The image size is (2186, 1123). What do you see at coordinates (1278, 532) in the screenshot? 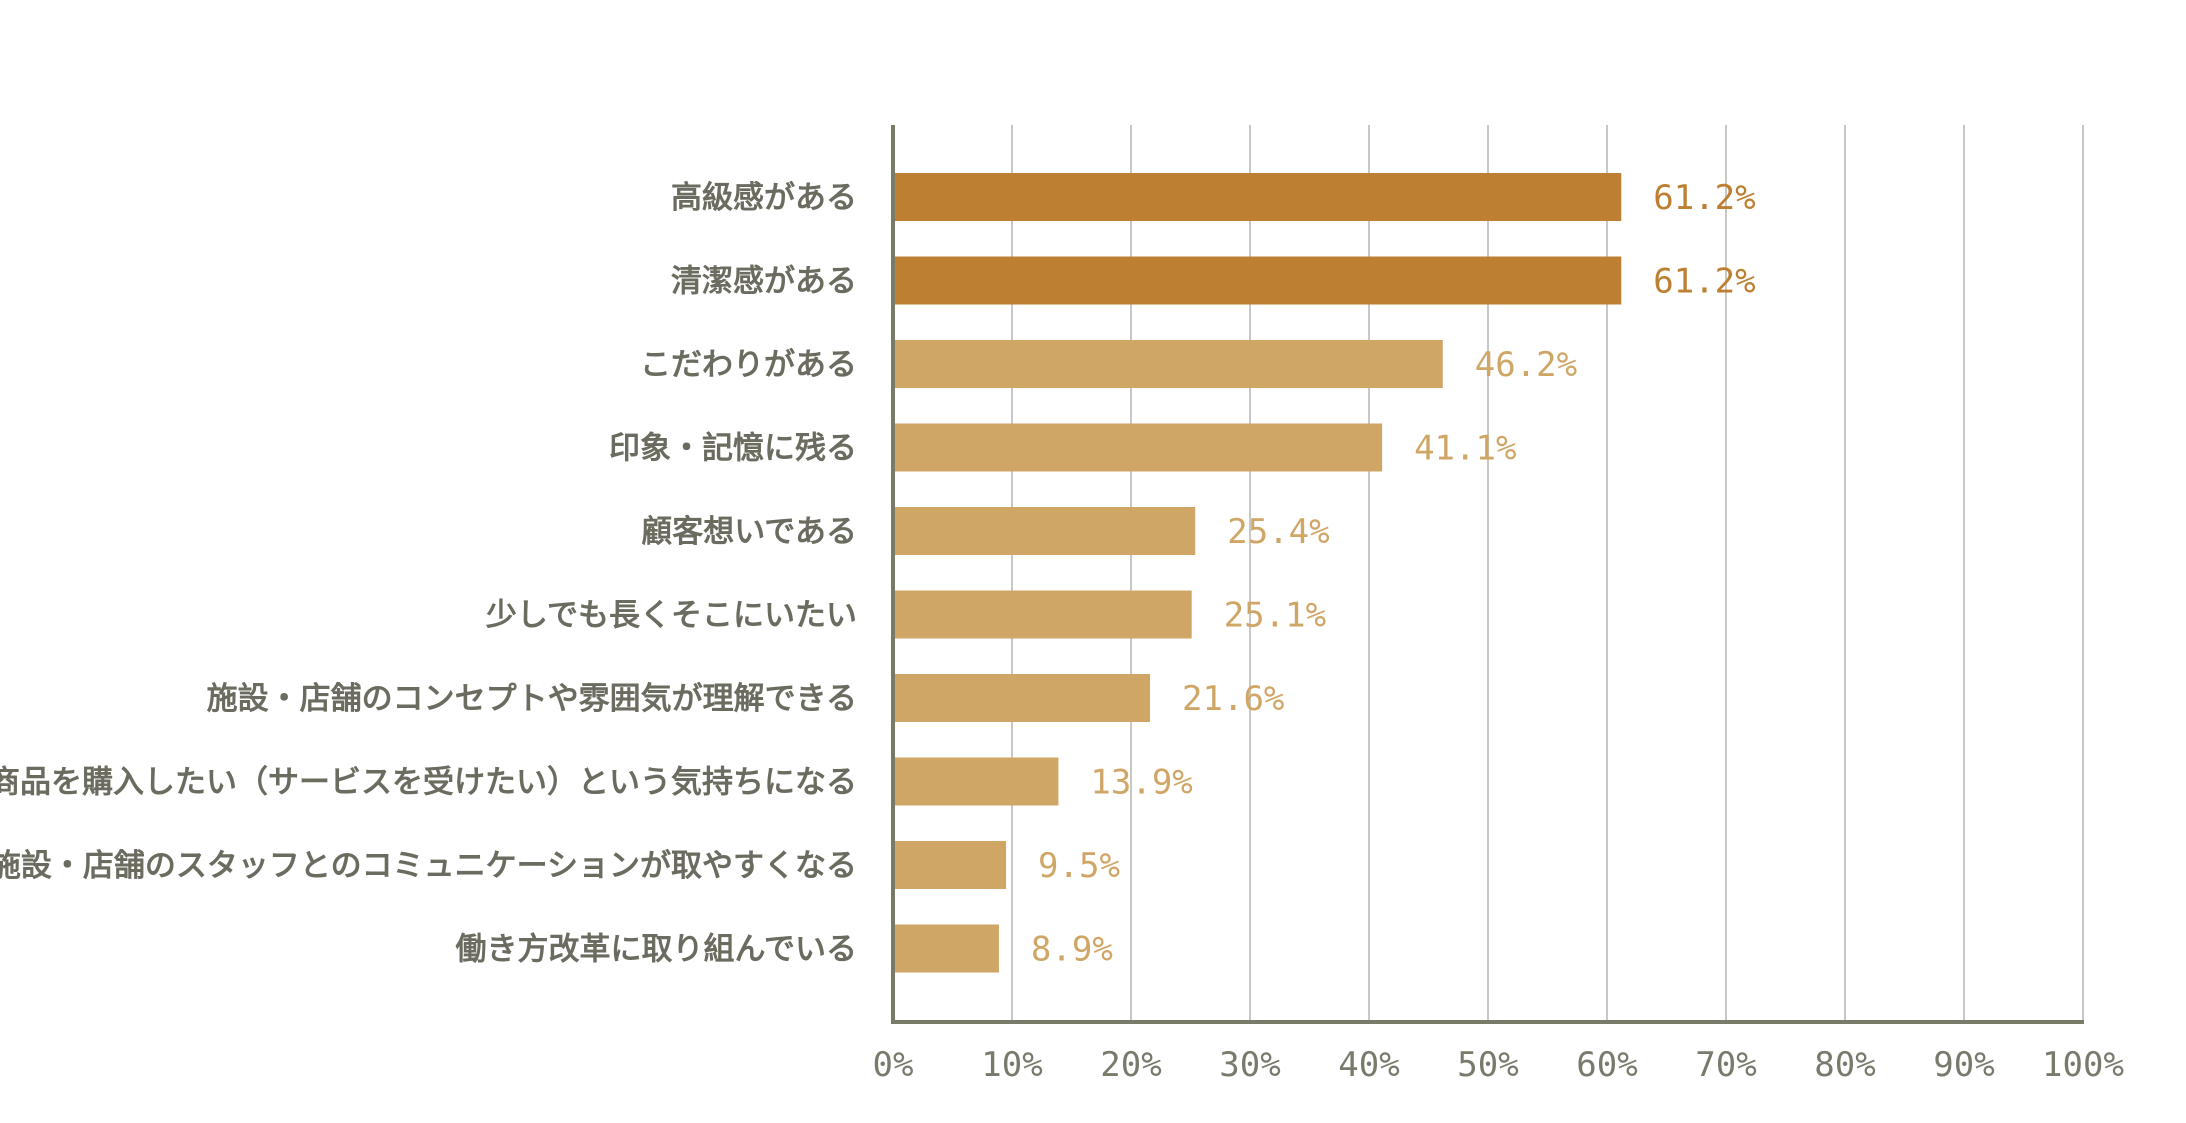
I see `value-label: 25.4%` at bounding box center [1278, 532].